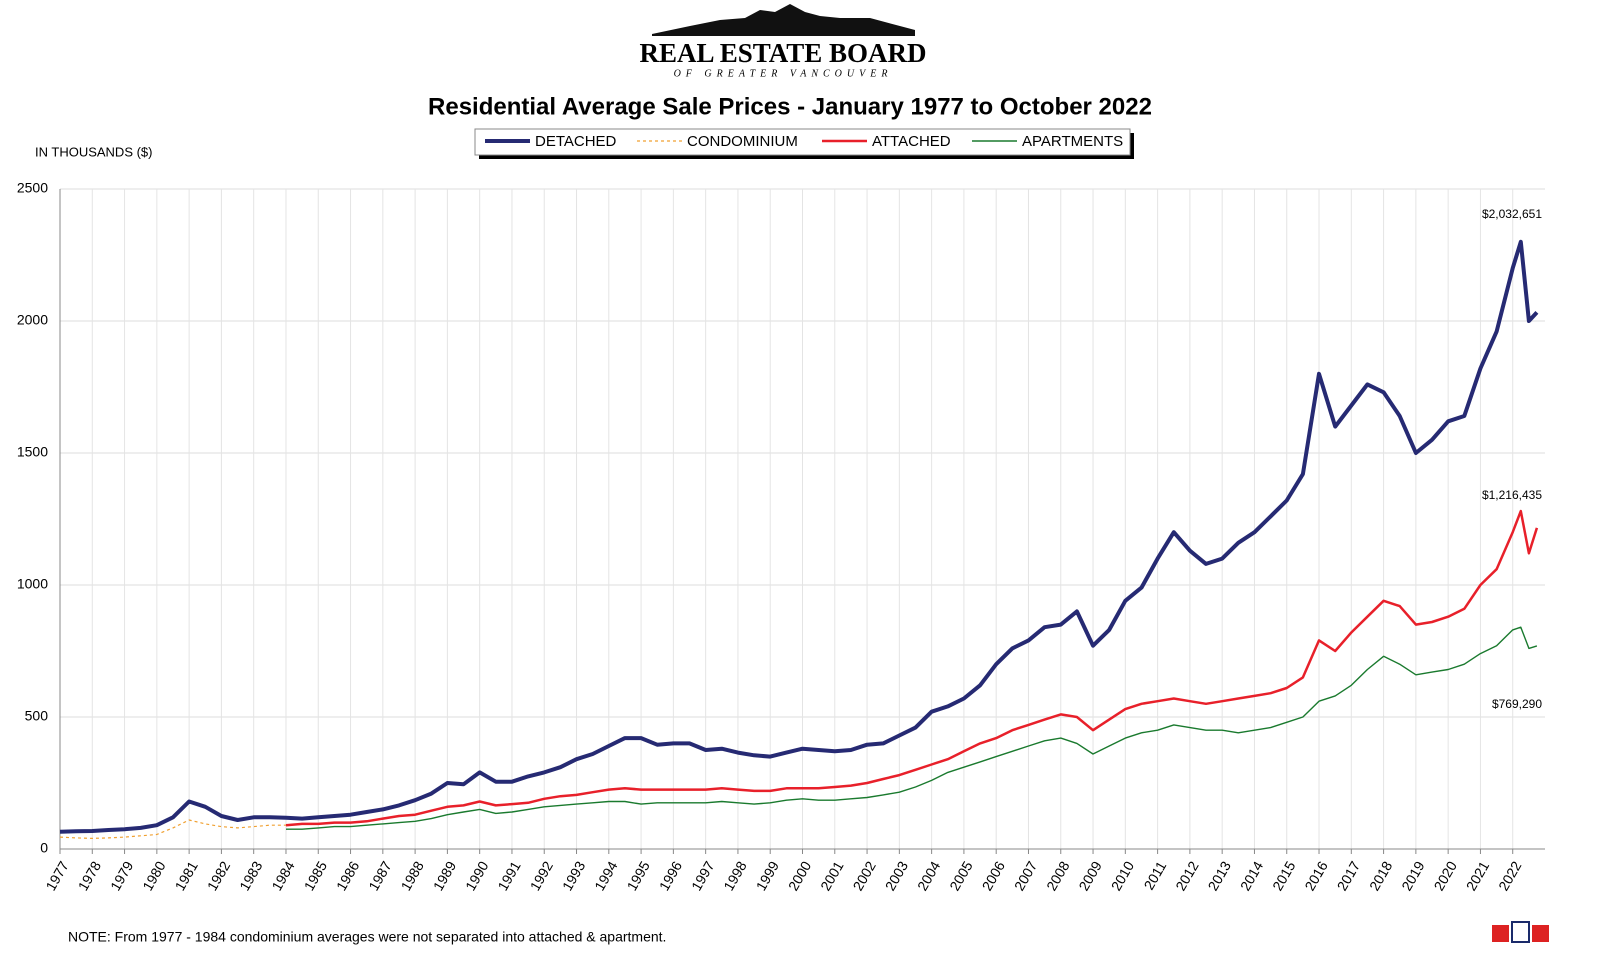  I want to click on x-tick-label: 1978, so click(90, 875).